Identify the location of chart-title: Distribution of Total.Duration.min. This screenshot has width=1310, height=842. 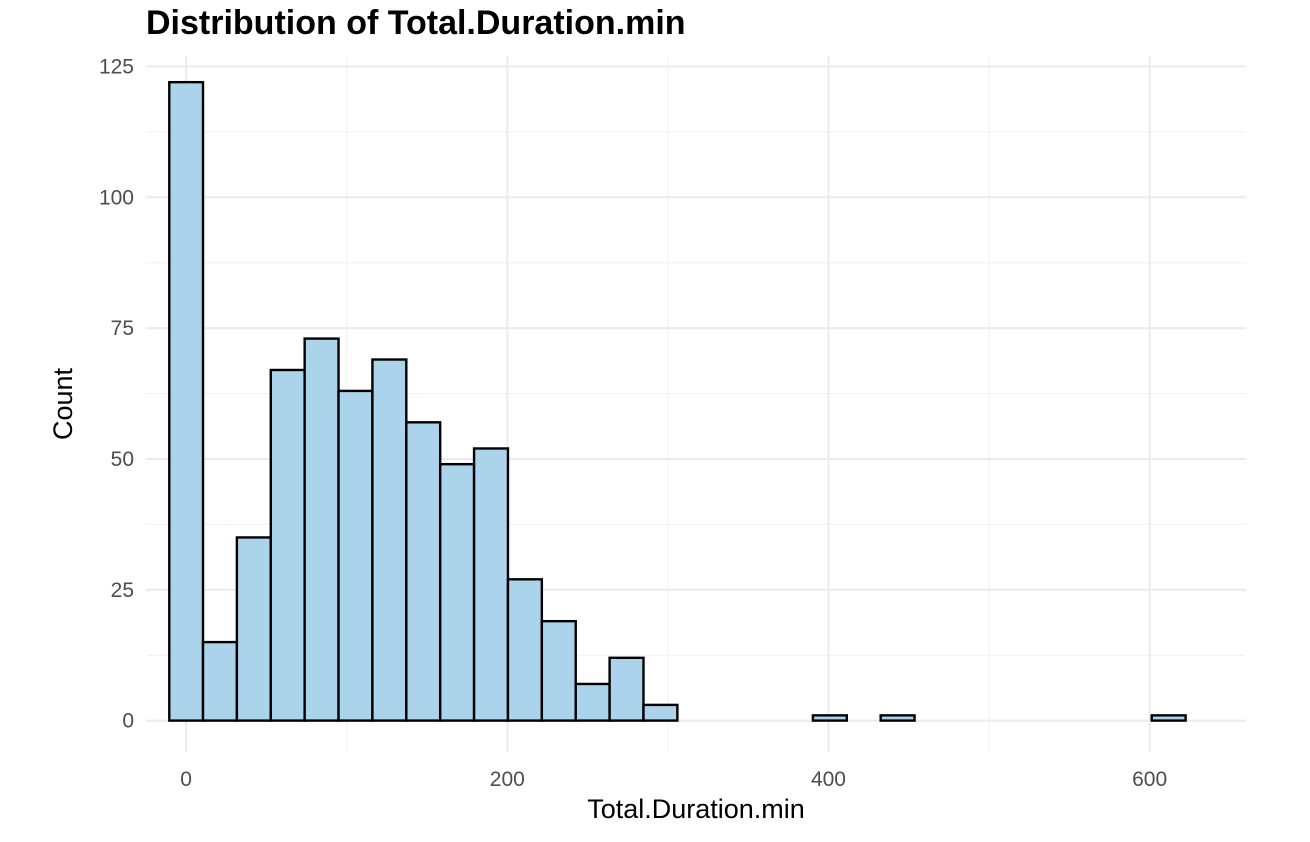
(416, 23).